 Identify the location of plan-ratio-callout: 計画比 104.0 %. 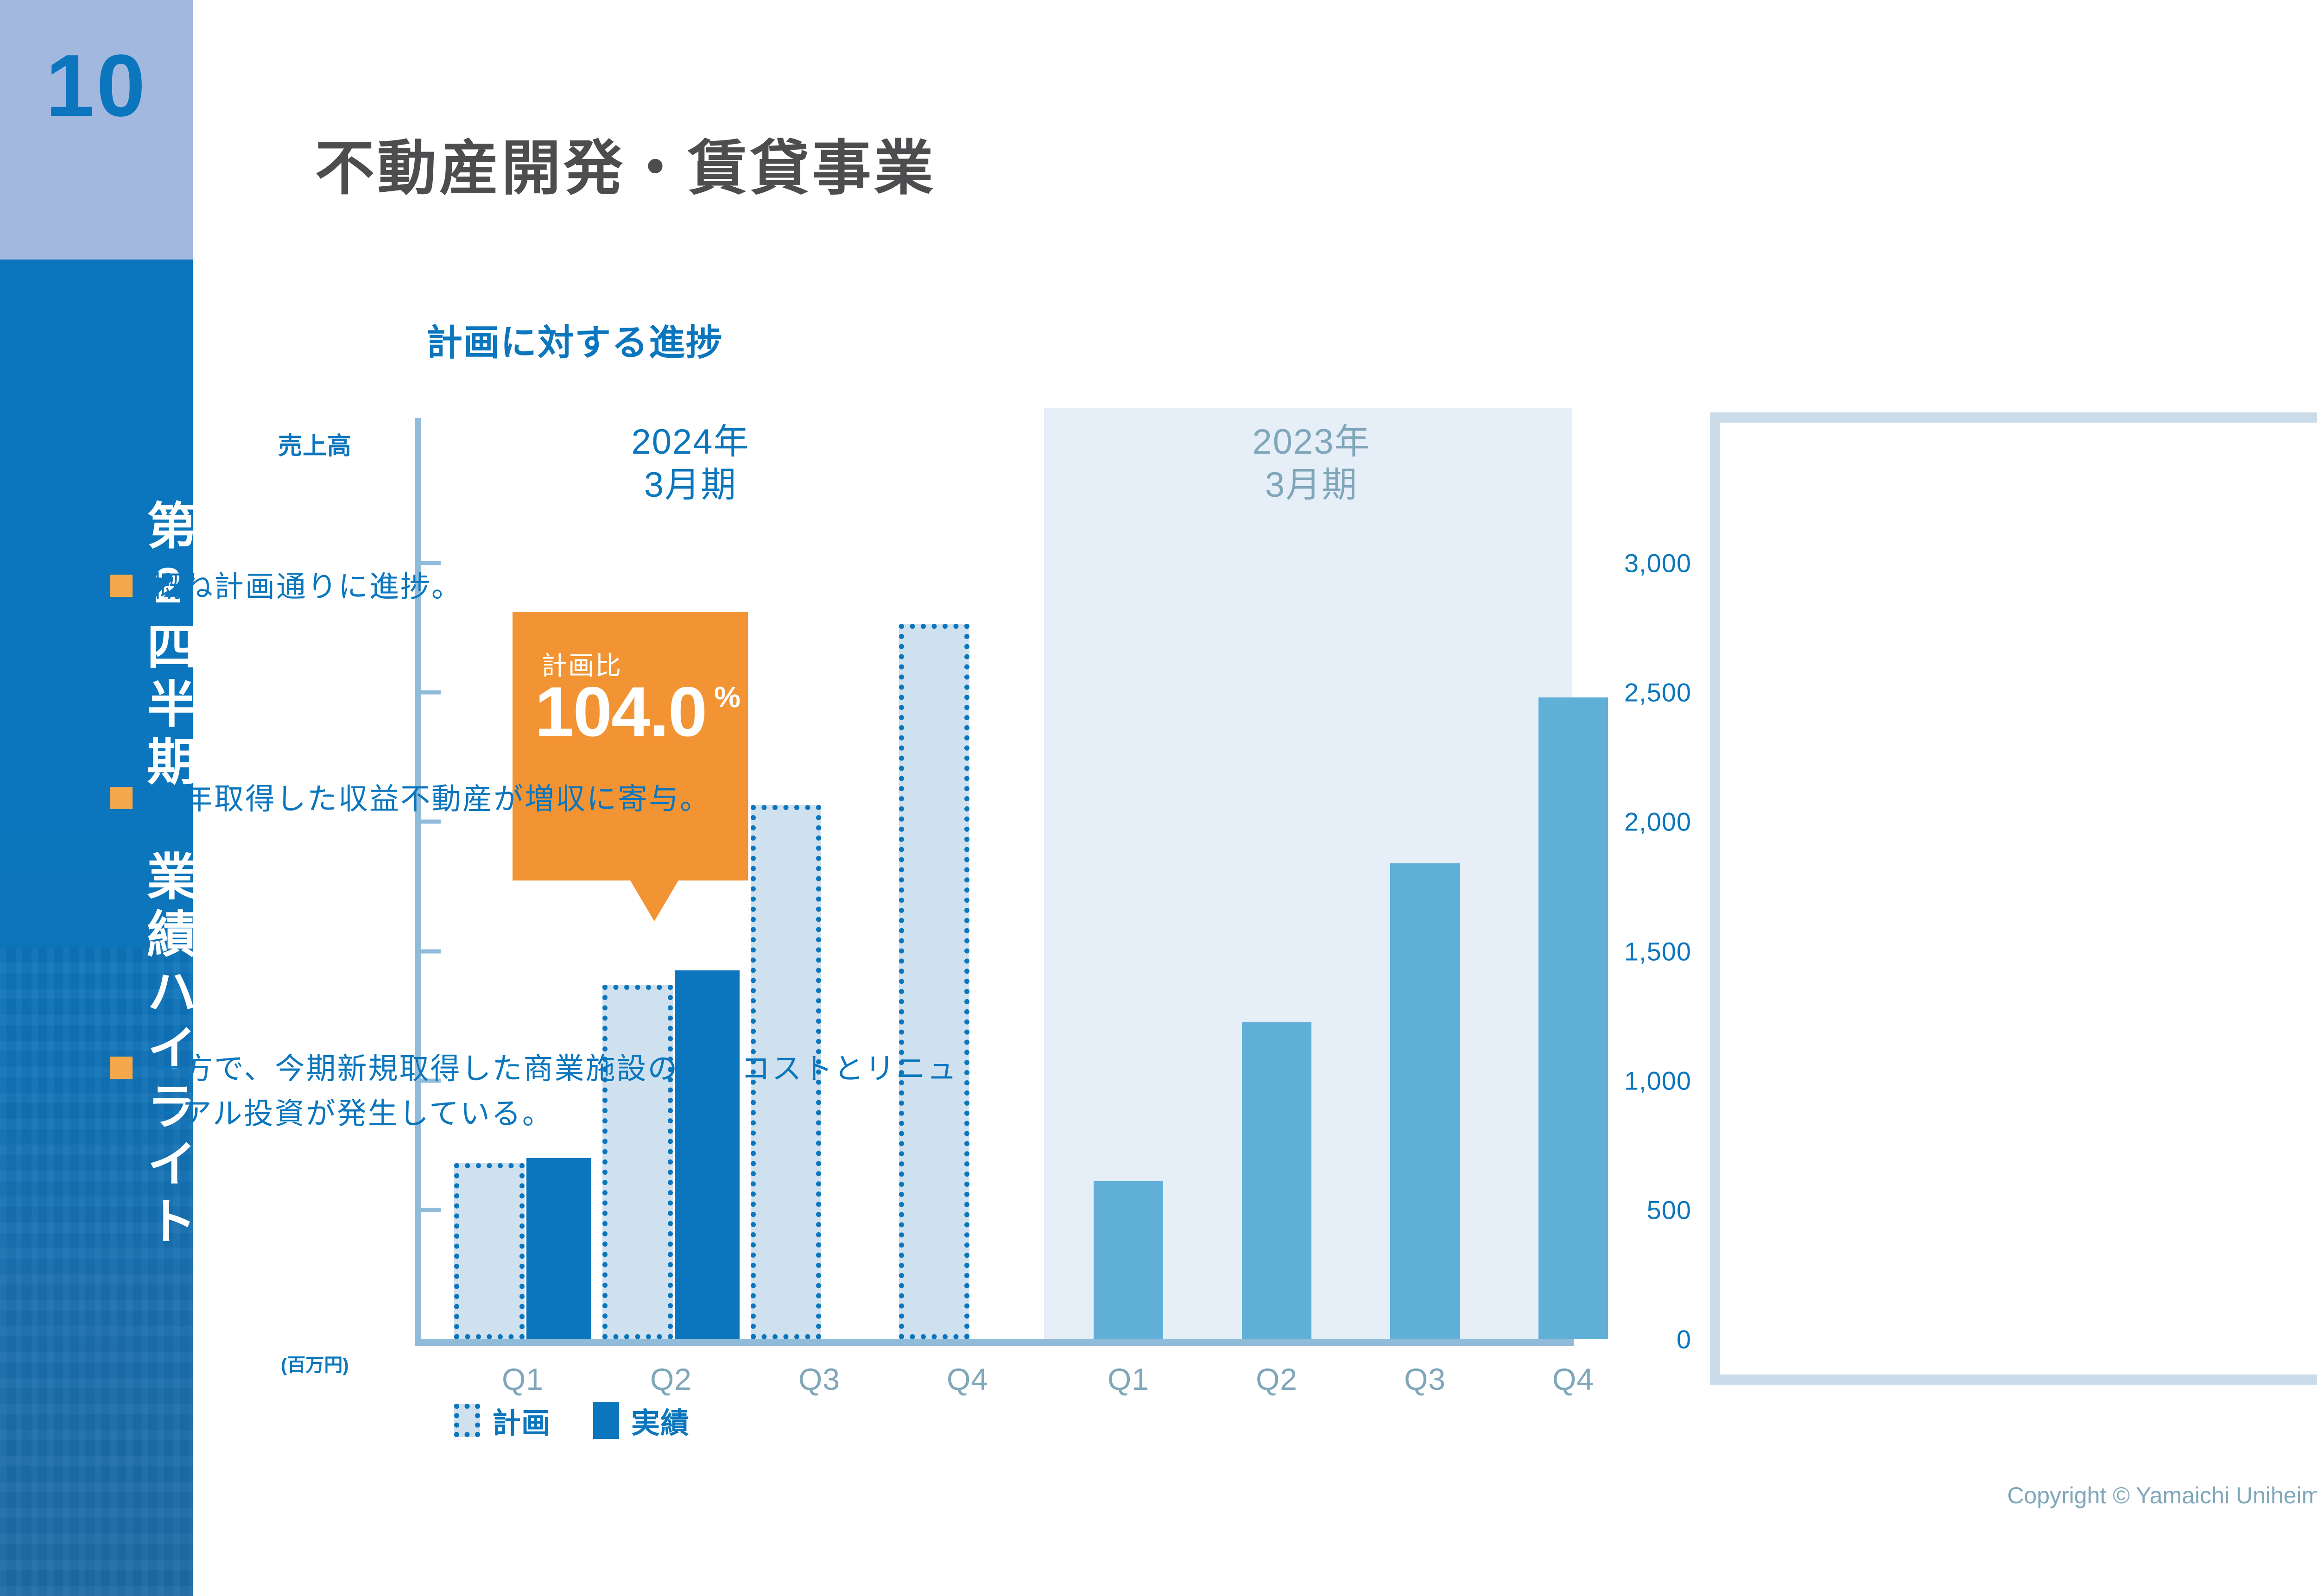
(630, 746).